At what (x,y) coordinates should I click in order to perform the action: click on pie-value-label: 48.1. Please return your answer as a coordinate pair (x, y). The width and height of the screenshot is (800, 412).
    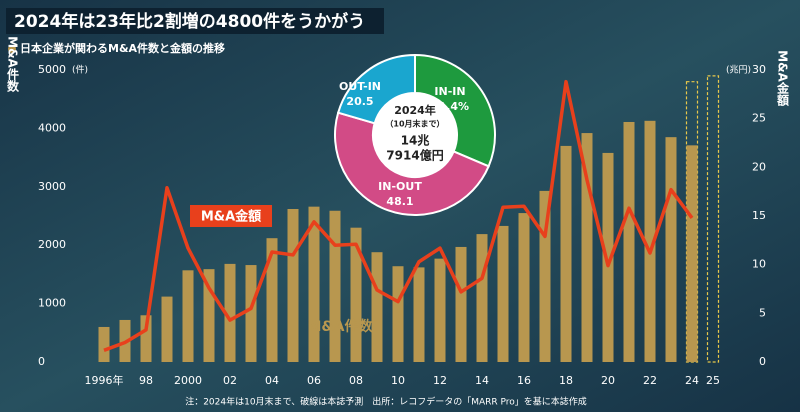
    Looking at the image, I should click on (399, 201).